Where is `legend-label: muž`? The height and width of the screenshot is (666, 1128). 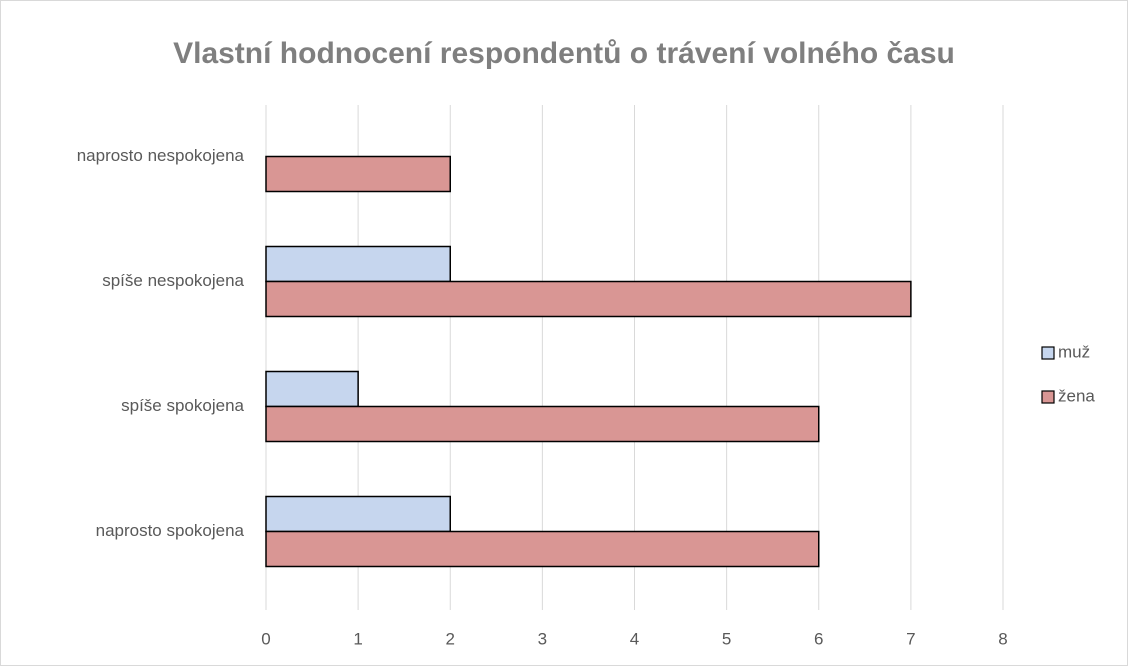 legend-label: muž is located at coordinates (1074, 351).